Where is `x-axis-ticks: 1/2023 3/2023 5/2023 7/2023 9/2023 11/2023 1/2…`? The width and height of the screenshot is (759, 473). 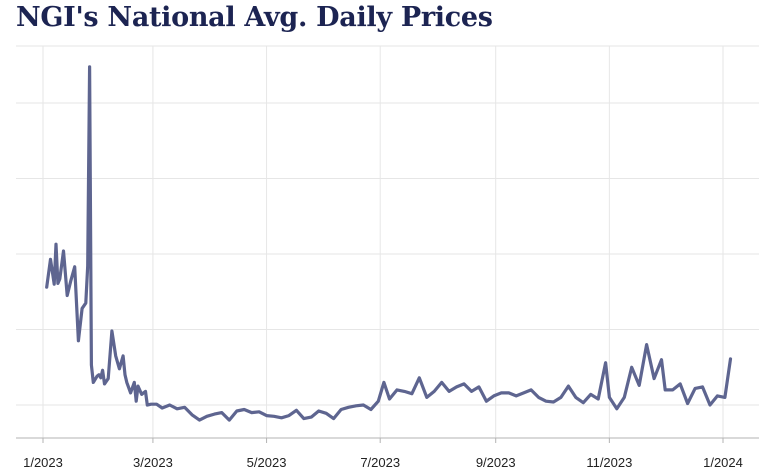 x-axis-ticks: 1/2023 3/2023 5/2023 7/2023 9/2023 11/2023 1/2… is located at coordinates (383, 454).